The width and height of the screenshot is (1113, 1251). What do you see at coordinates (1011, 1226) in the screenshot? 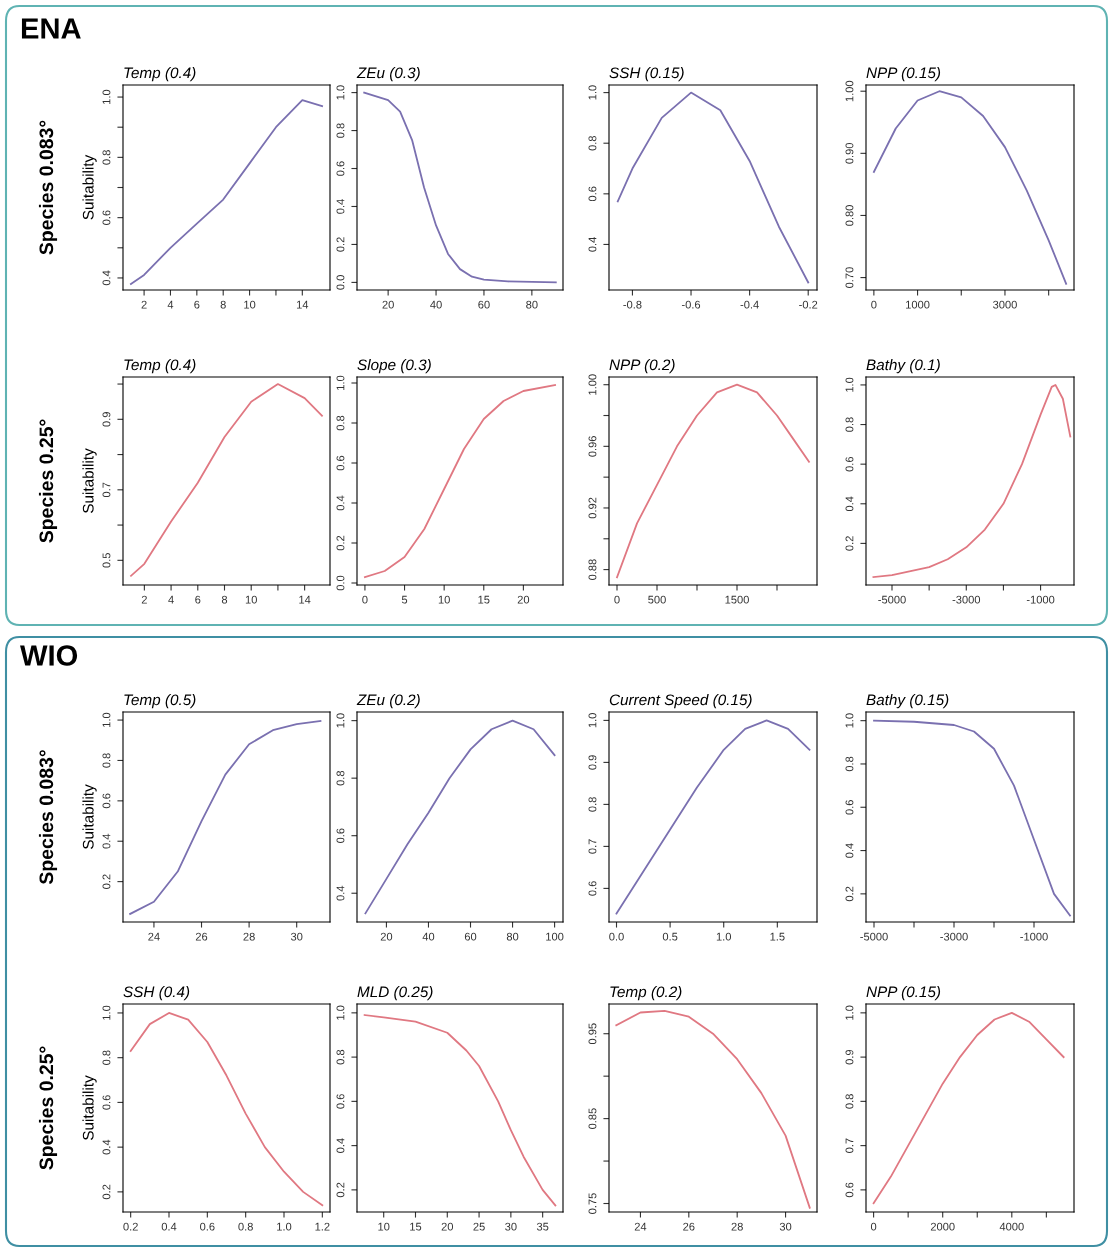
I see `x-tick-label: 4000` at bounding box center [1011, 1226].